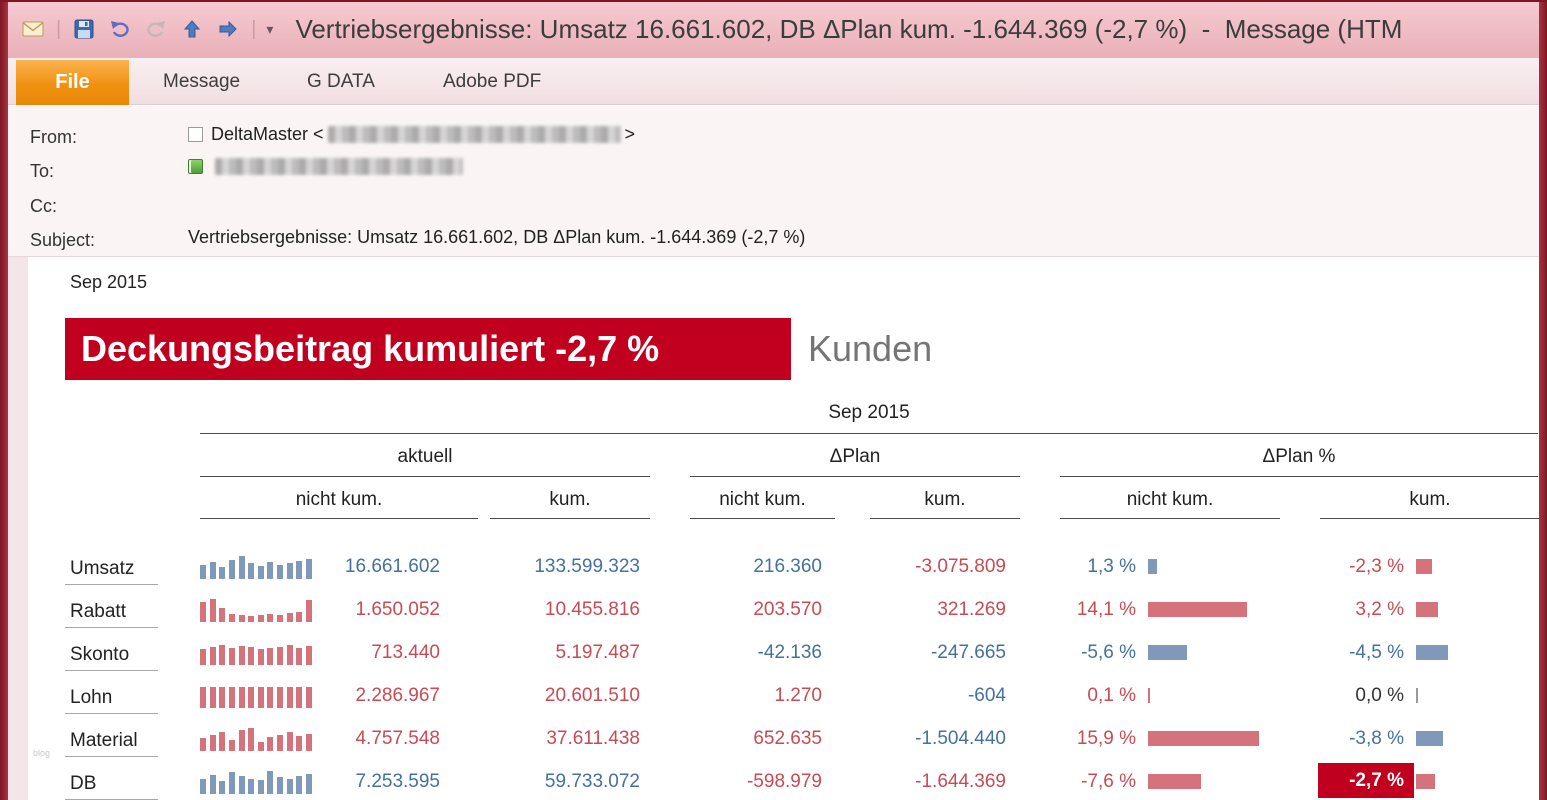 The height and width of the screenshot is (800, 1547). Describe the element at coordinates (111, 566) in the screenshot. I see `row-label: Umsatz` at that location.